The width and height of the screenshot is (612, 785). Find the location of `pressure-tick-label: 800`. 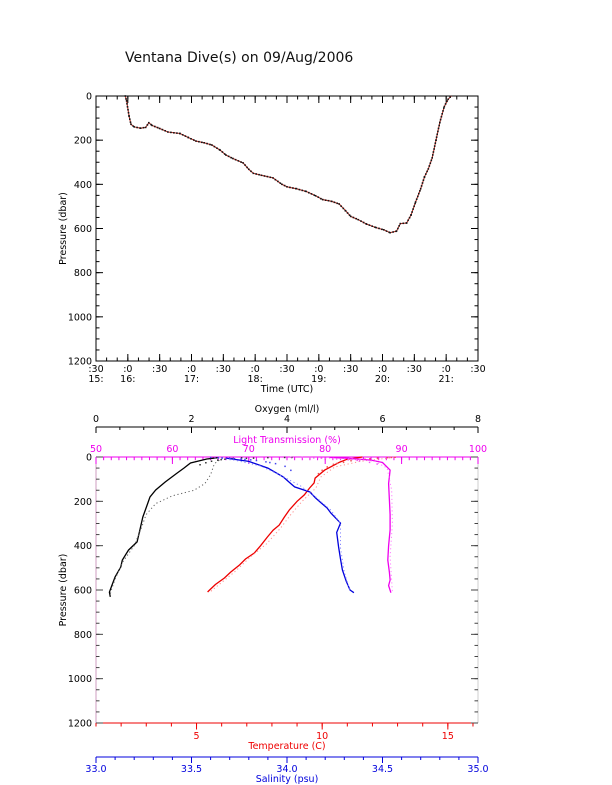

pressure-tick-label: 800 is located at coordinates (83, 635).